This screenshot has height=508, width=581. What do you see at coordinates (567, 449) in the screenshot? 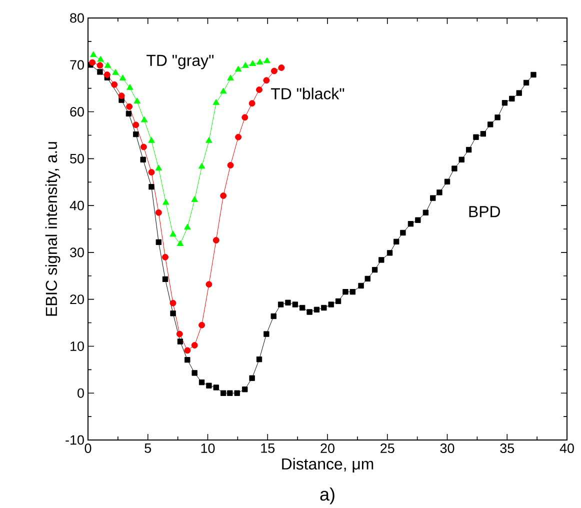
I see `x-tick-label: 40` at bounding box center [567, 449].